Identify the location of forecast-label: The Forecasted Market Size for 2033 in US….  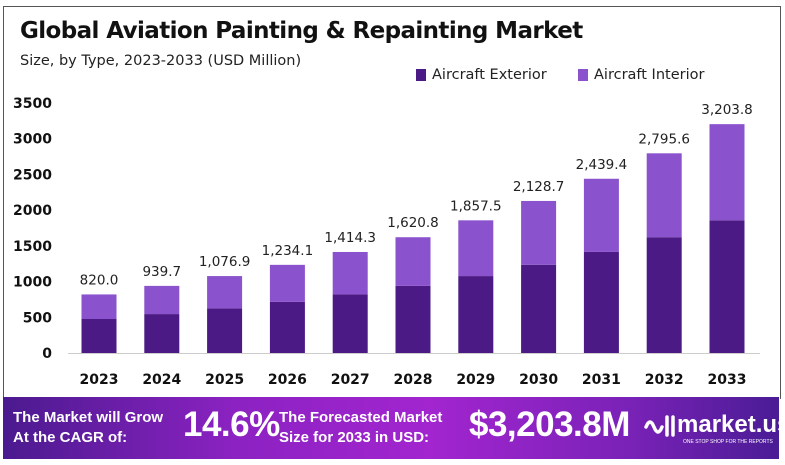
(360, 428).